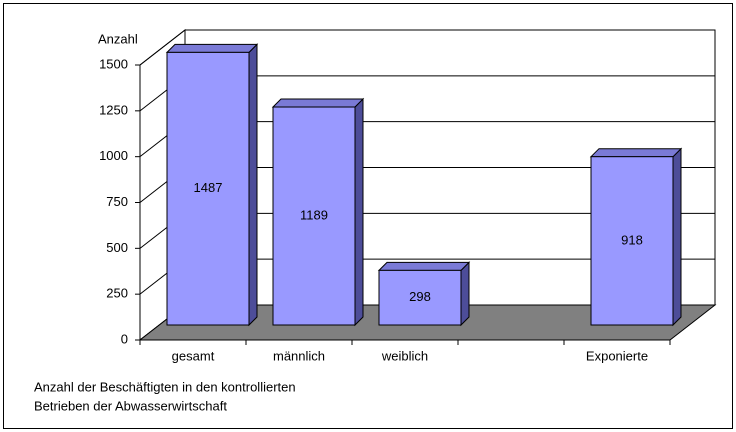 Image resolution: width=736 pixels, height=432 pixels. Describe the element at coordinates (404, 355) in the screenshot. I see `x-tick-label: weiblich` at that location.